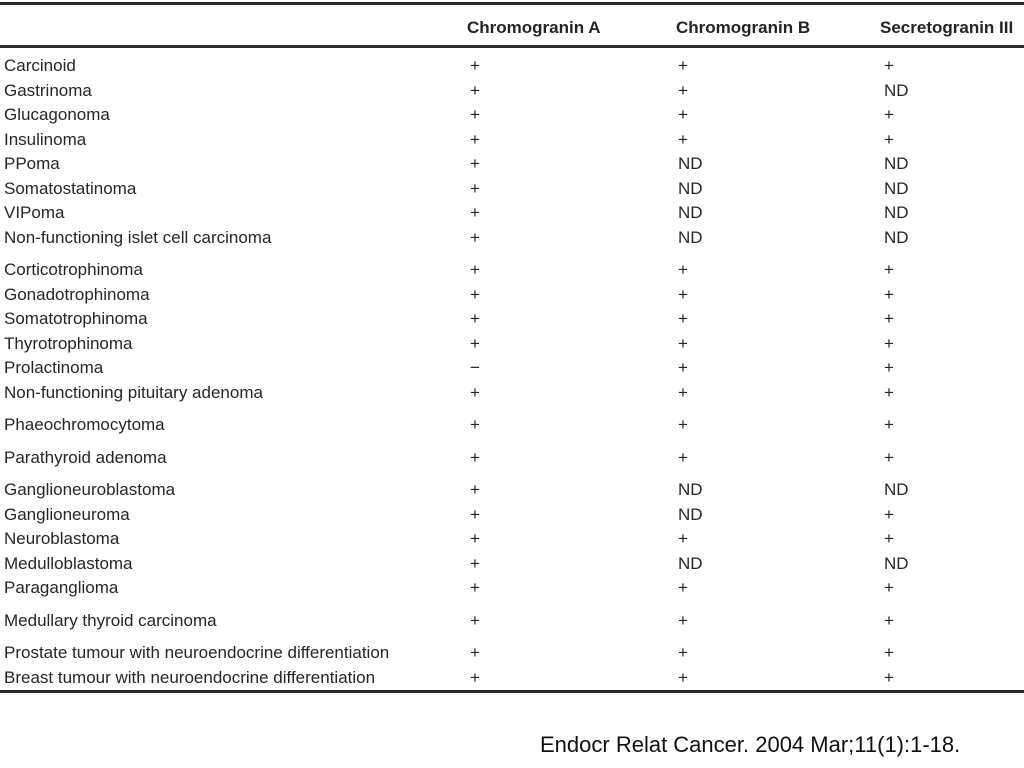  What do you see at coordinates (512, 564) in the screenshot?
I see `table-row: Medulloblastoma + ND ND` at bounding box center [512, 564].